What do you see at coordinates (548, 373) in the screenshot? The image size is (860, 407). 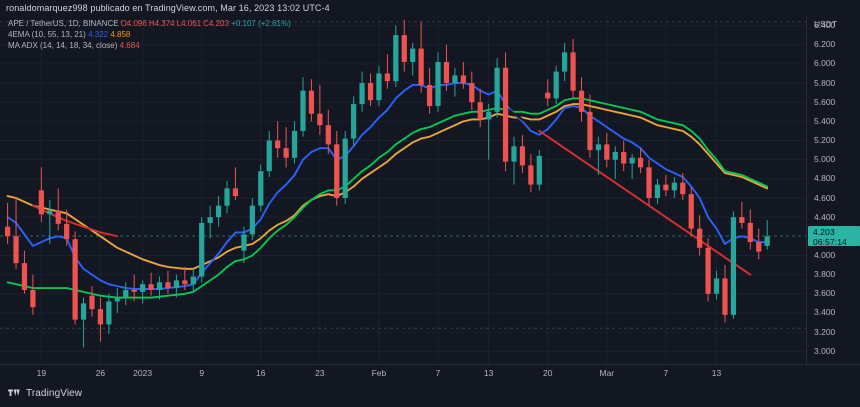 I see `time-tick: 20` at bounding box center [548, 373].